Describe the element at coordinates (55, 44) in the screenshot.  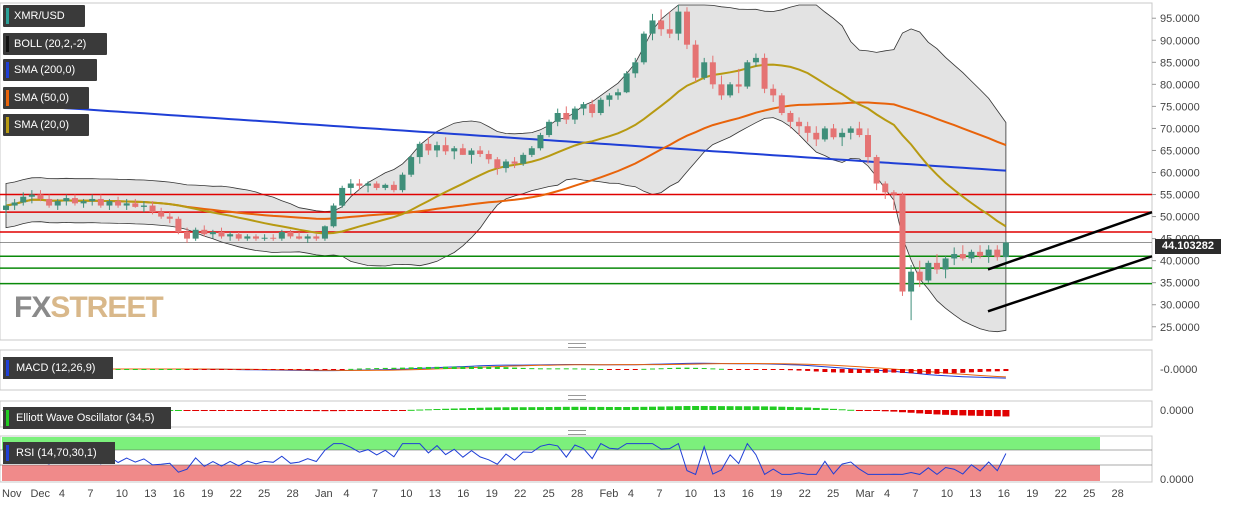
I see `legend-boll: BOLL (20,2,-2)` at that location.